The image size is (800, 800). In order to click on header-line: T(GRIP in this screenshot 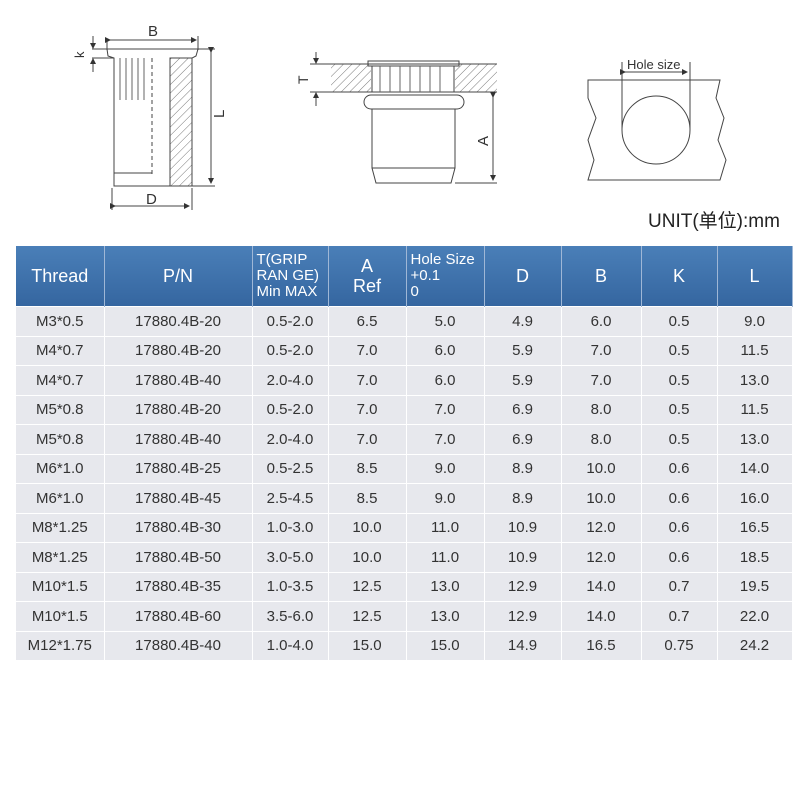, I will do `click(282, 259)`.